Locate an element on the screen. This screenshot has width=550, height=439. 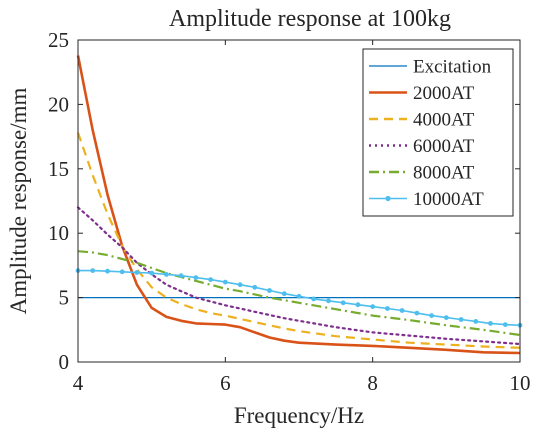
x-tick-label: 6 is located at coordinates (225, 383).